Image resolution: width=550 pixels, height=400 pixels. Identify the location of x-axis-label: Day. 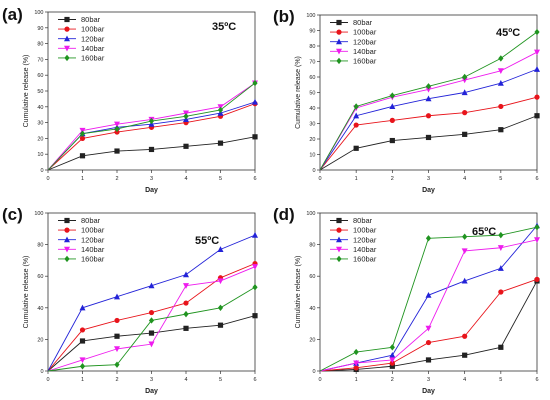
(151, 190).